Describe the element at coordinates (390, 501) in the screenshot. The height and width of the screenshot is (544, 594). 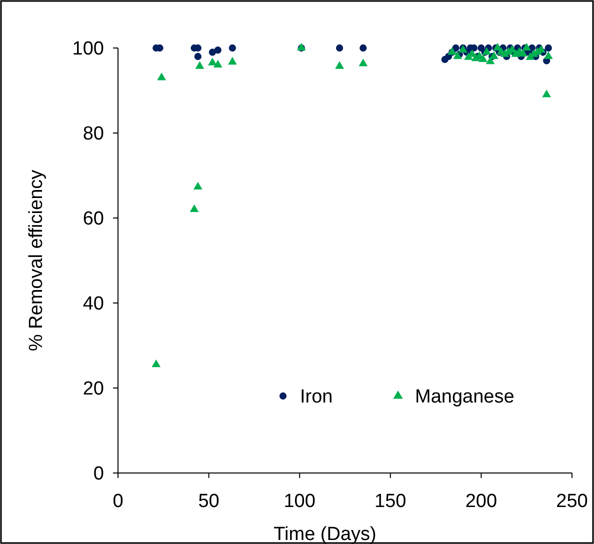
I see `x-tick-label: 150` at that location.